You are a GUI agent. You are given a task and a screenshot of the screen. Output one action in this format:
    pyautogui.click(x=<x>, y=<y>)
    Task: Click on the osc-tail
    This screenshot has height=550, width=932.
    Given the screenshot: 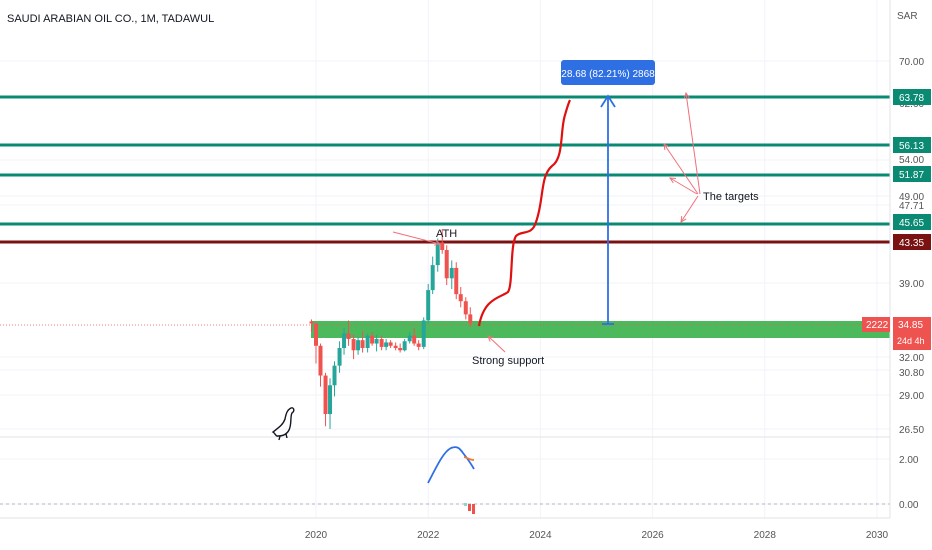 What is the action you would take?
    pyautogui.click(x=469, y=458)
    